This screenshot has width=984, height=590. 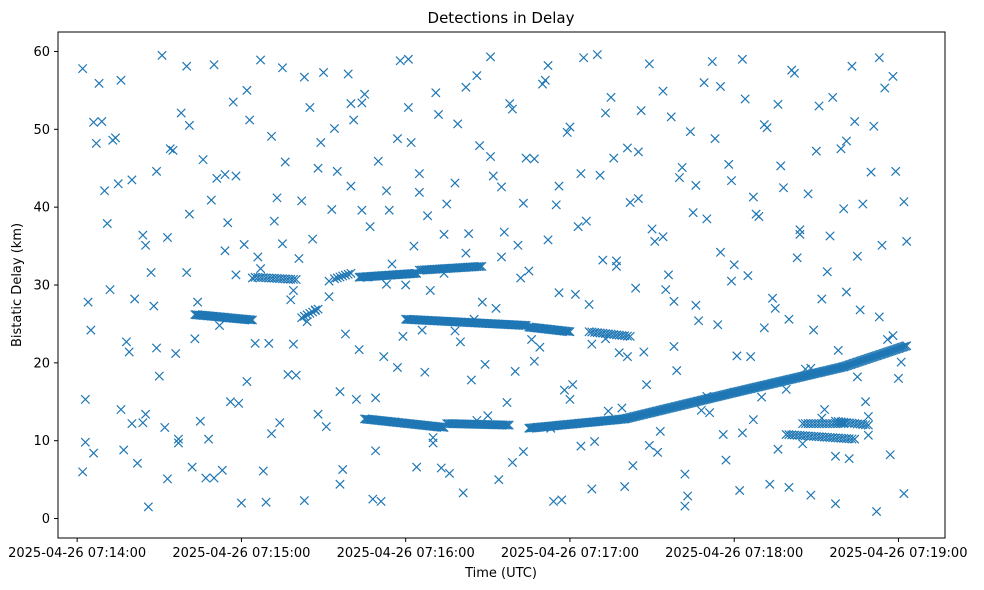 I want to click on y-axis-label: Bistatic Delay (km), so click(x=17, y=285).